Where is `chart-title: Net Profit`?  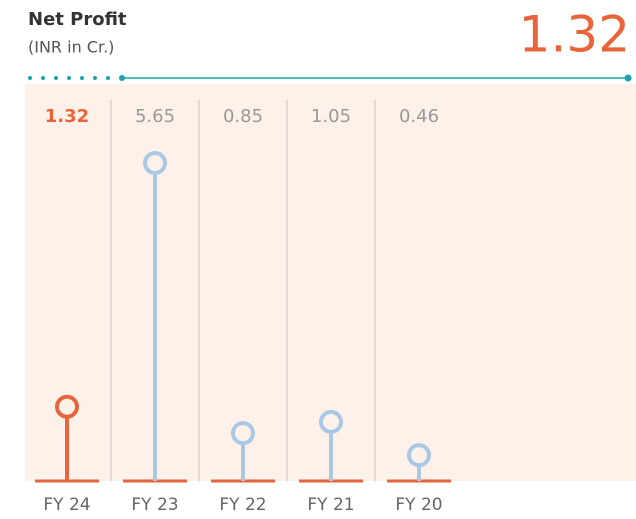 chart-title: Net Profit is located at coordinates (77, 19).